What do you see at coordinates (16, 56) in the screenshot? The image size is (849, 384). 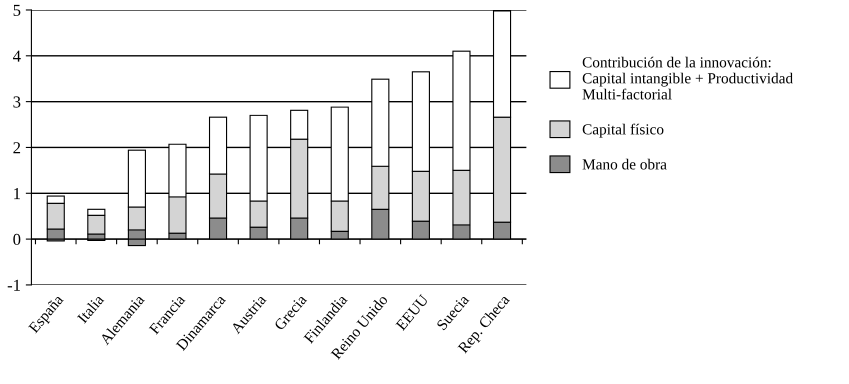 I see `y-tick-label: 4` at bounding box center [16, 56].